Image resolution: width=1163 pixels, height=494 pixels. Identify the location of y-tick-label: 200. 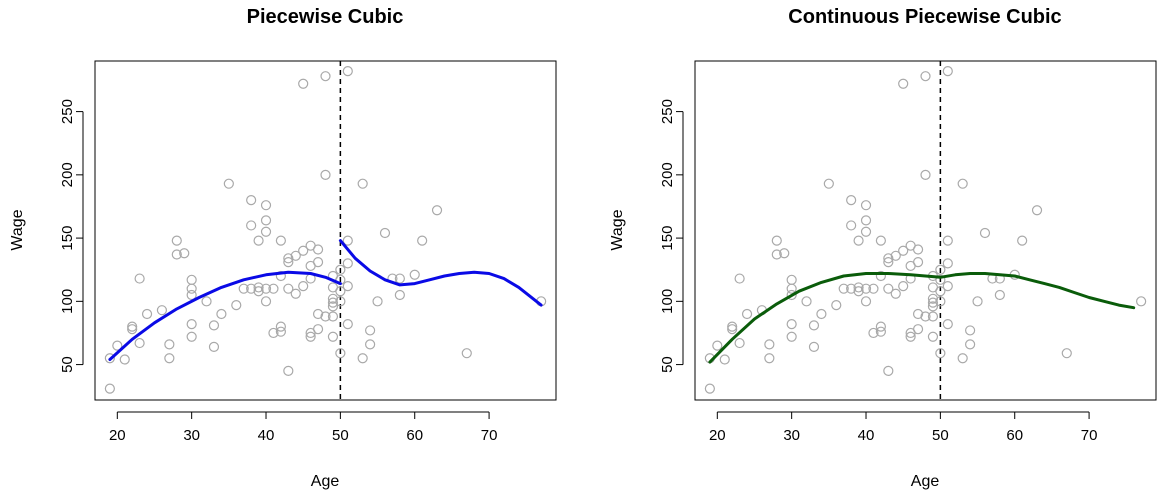
(667, 174).